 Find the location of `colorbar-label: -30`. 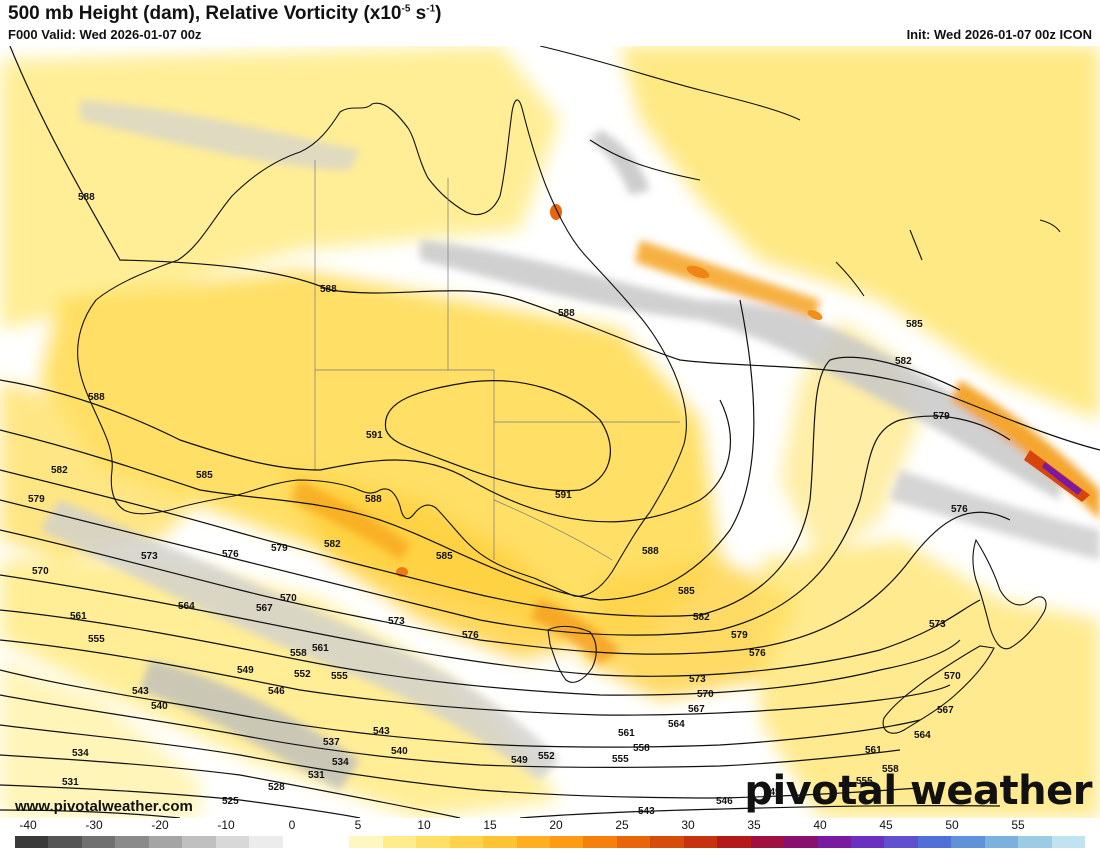

colorbar-label: -30 is located at coordinates (94, 825).